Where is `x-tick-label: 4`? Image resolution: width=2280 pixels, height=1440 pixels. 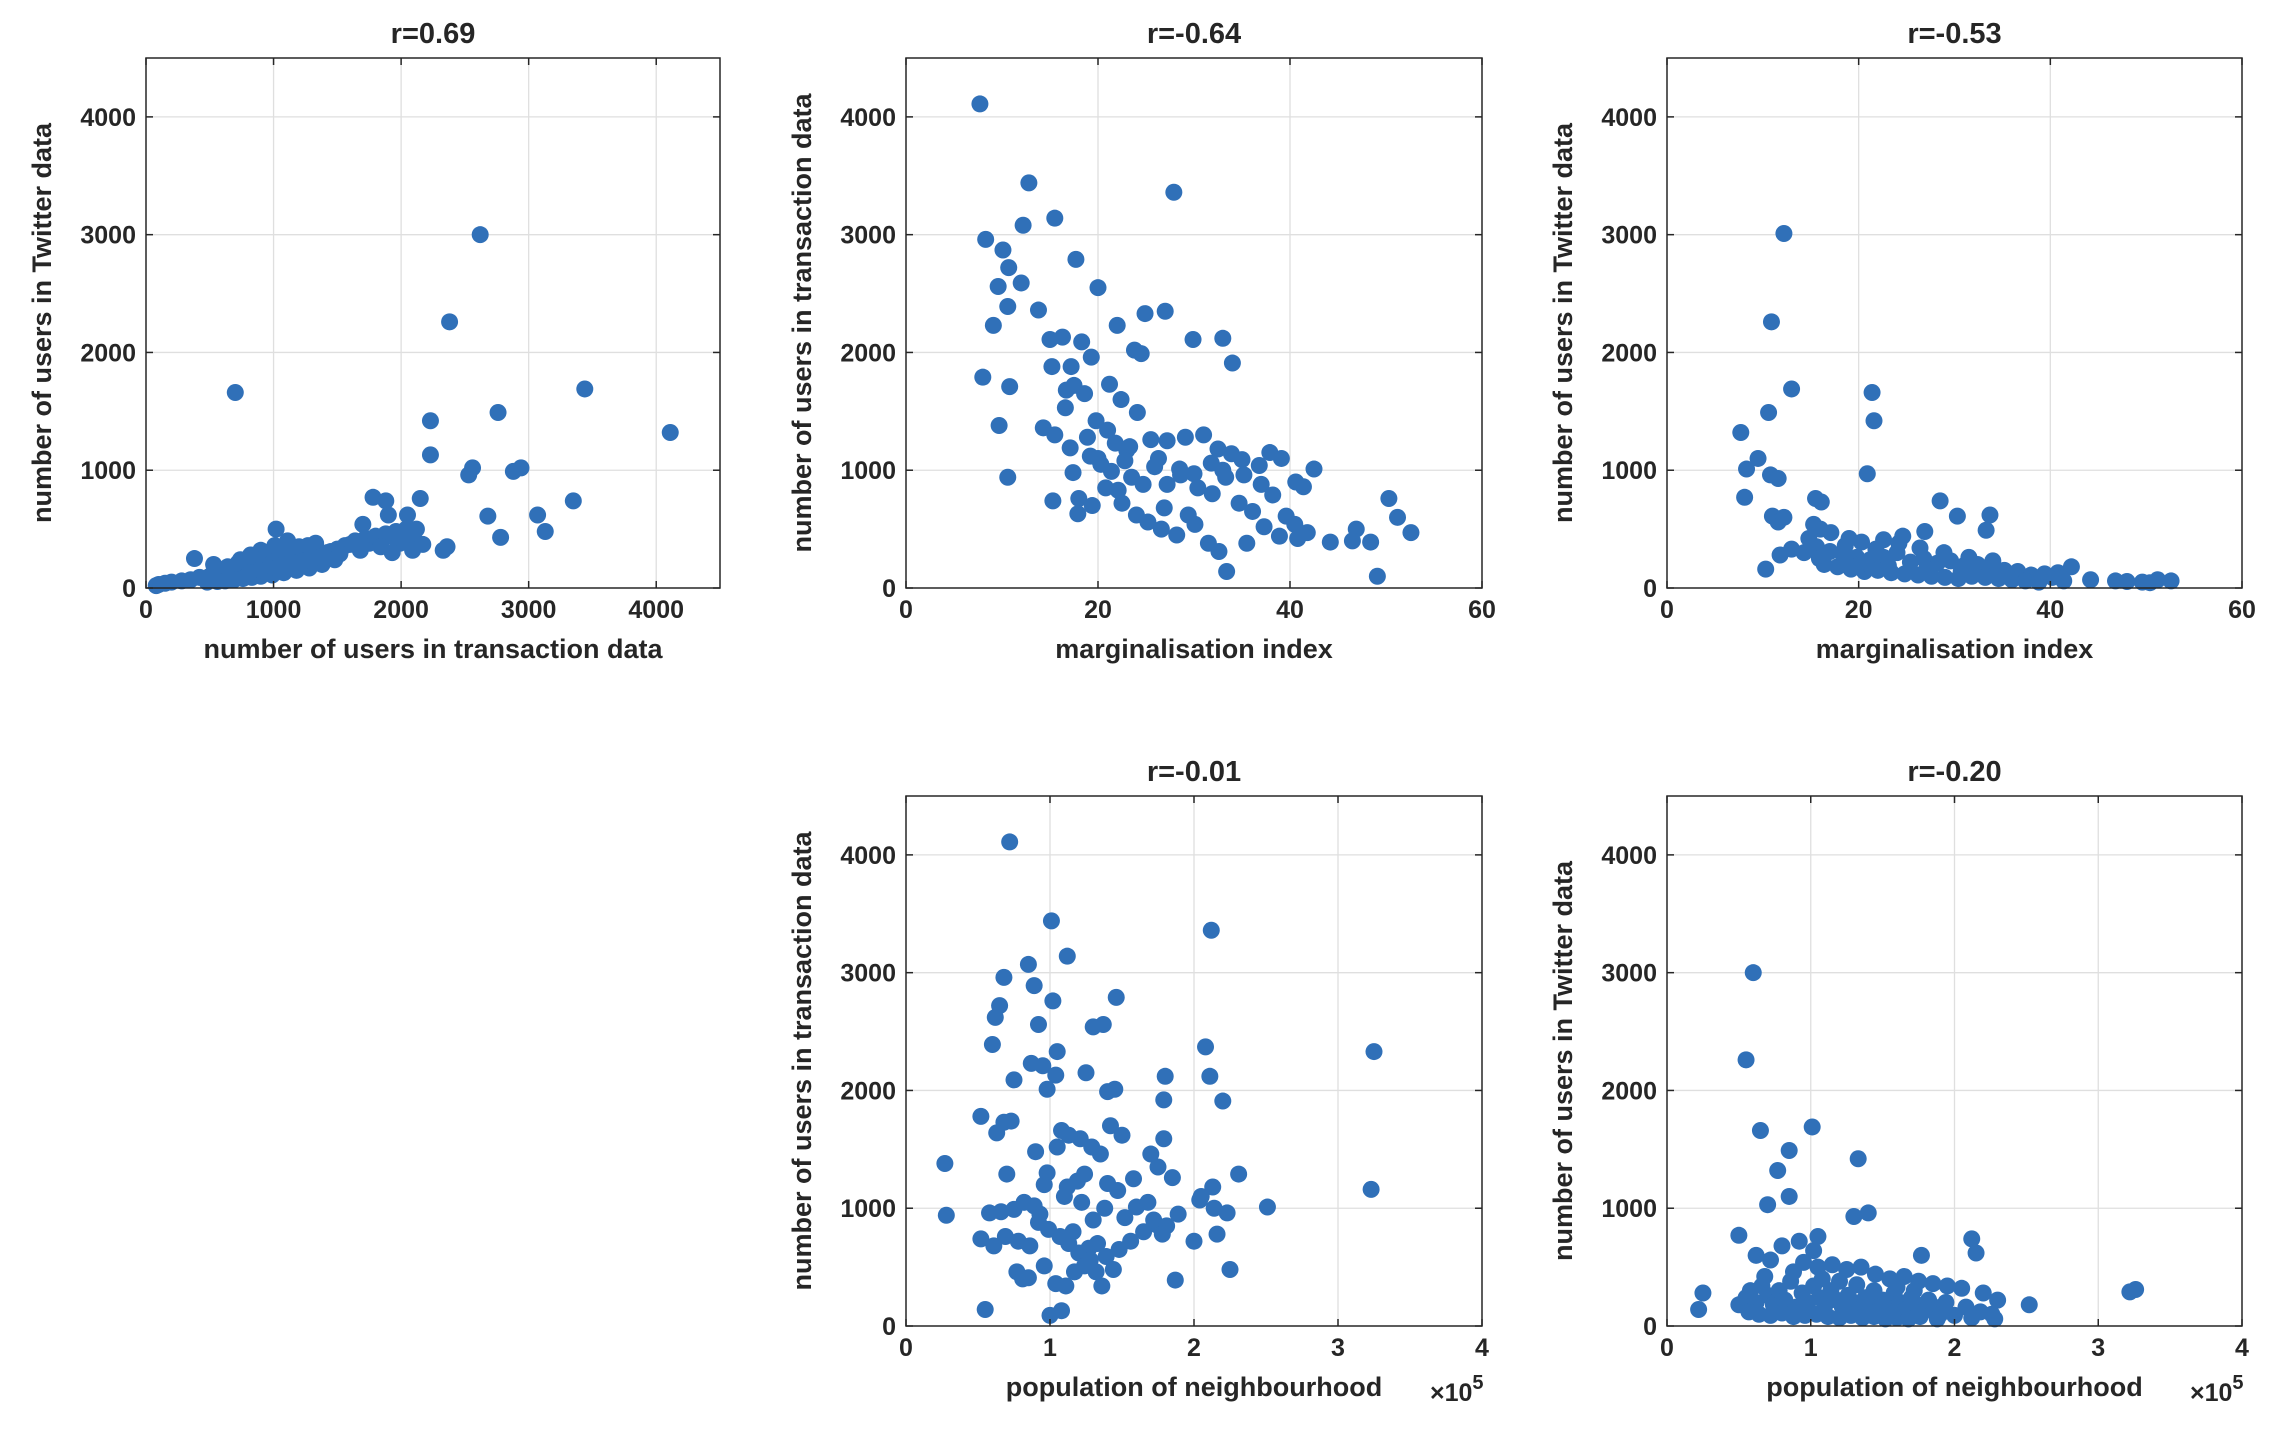 x-tick-label: 4 is located at coordinates (1482, 1348).